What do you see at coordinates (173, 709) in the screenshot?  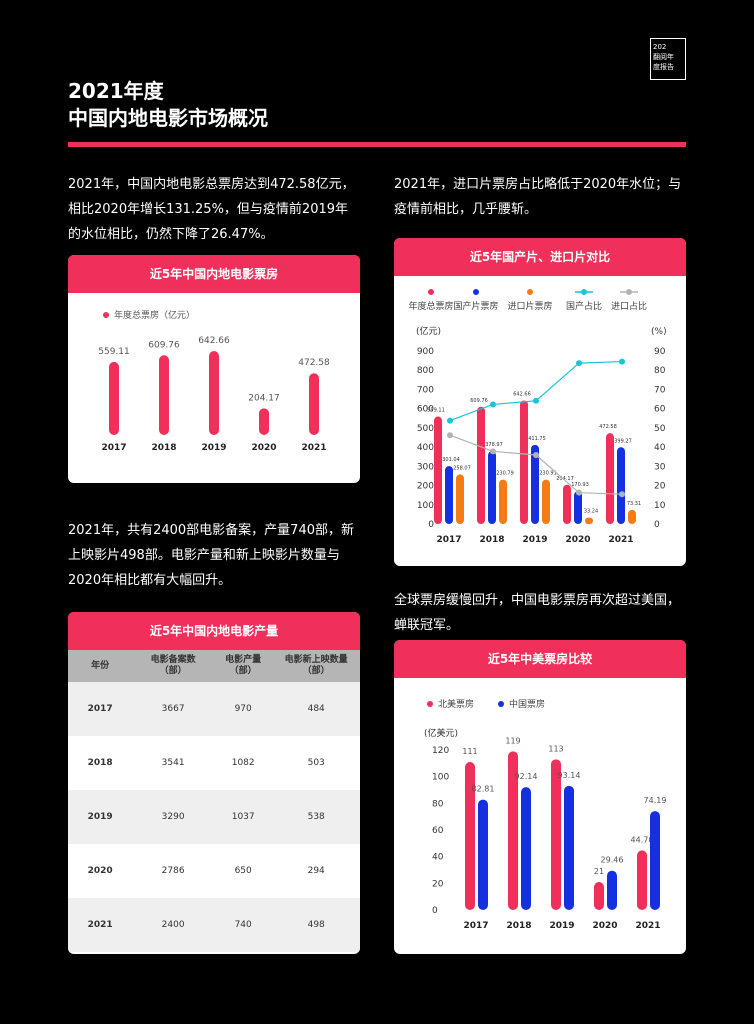 I see `table-cell: 3667` at bounding box center [173, 709].